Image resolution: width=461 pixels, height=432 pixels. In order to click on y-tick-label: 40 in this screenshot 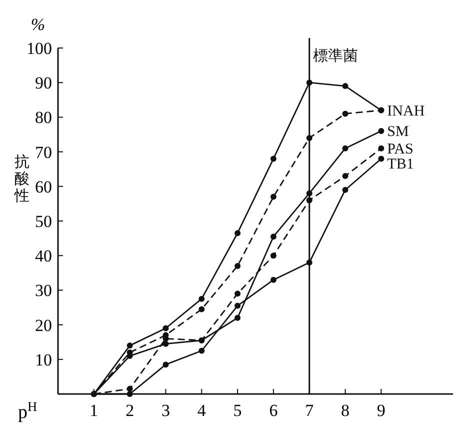, I will do `click(43, 256)`.